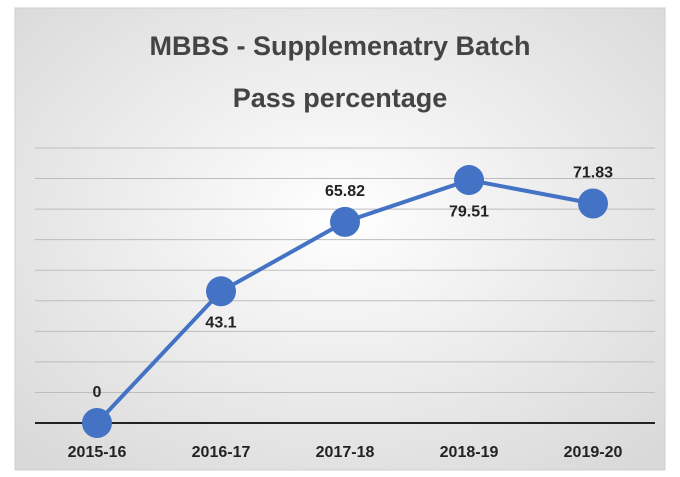  I want to click on x-tick-label: 2017-18, so click(345, 452).